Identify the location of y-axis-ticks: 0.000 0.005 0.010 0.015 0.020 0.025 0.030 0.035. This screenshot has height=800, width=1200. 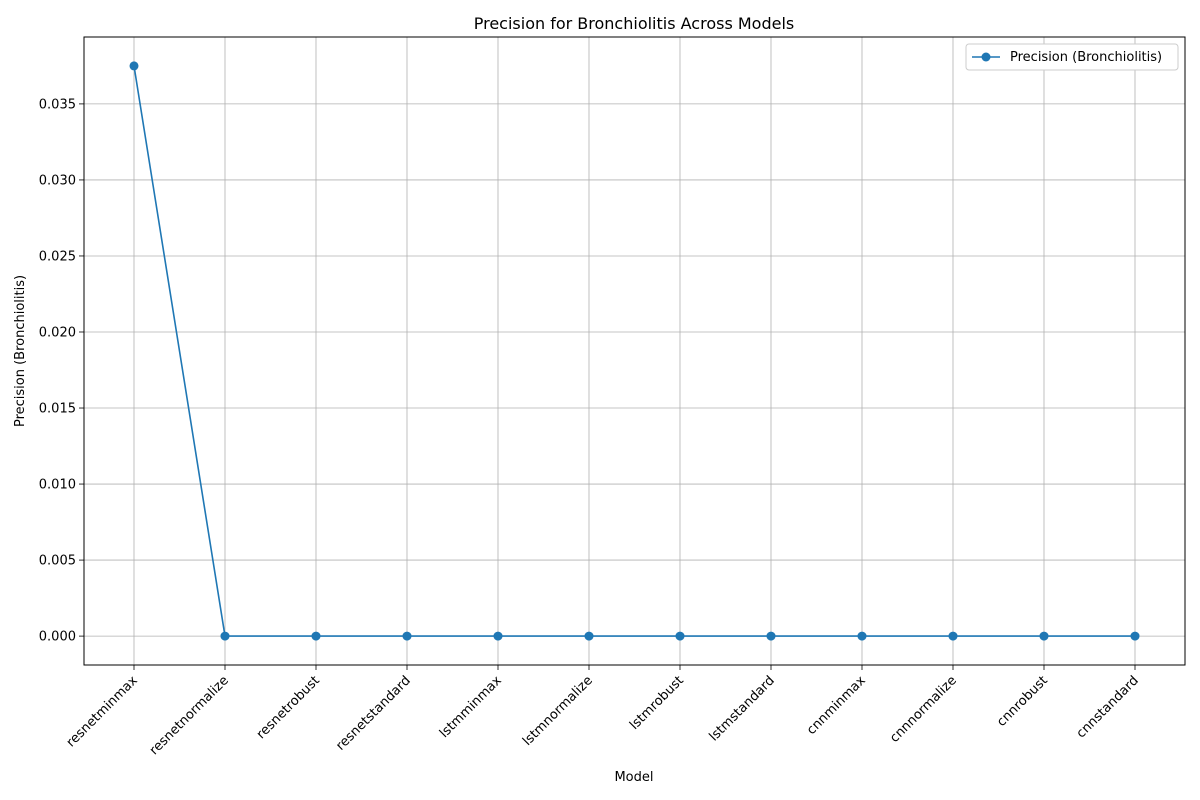
(61, 371).